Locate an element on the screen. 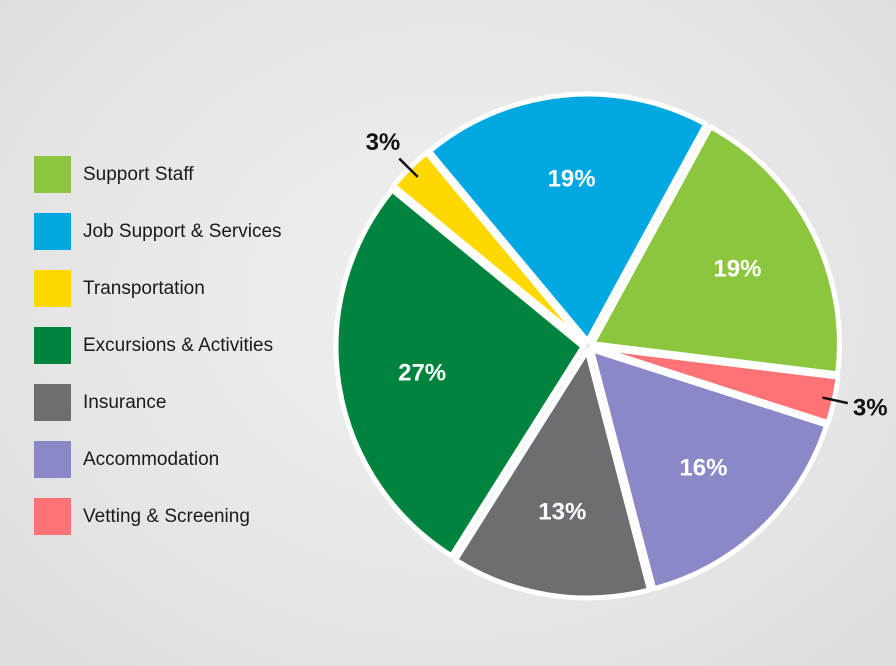 Image resolution: width=896 pixels, height=666 pixels. legend-item-transportation: Transportation is located at coordinates (158, 288).